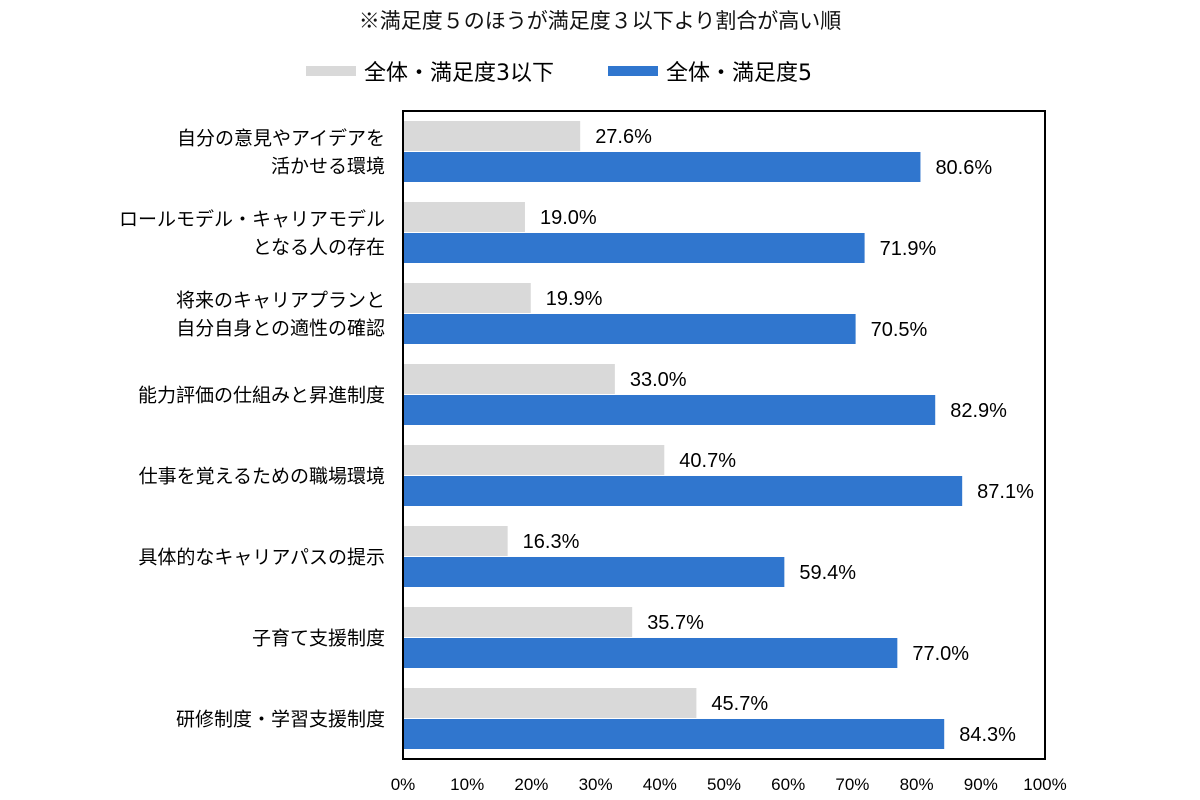  Describe the element at coordinates (280, 301) in the screenshot. I see `category-label-3-line-1: 将来のキャリアプランと` at that location.